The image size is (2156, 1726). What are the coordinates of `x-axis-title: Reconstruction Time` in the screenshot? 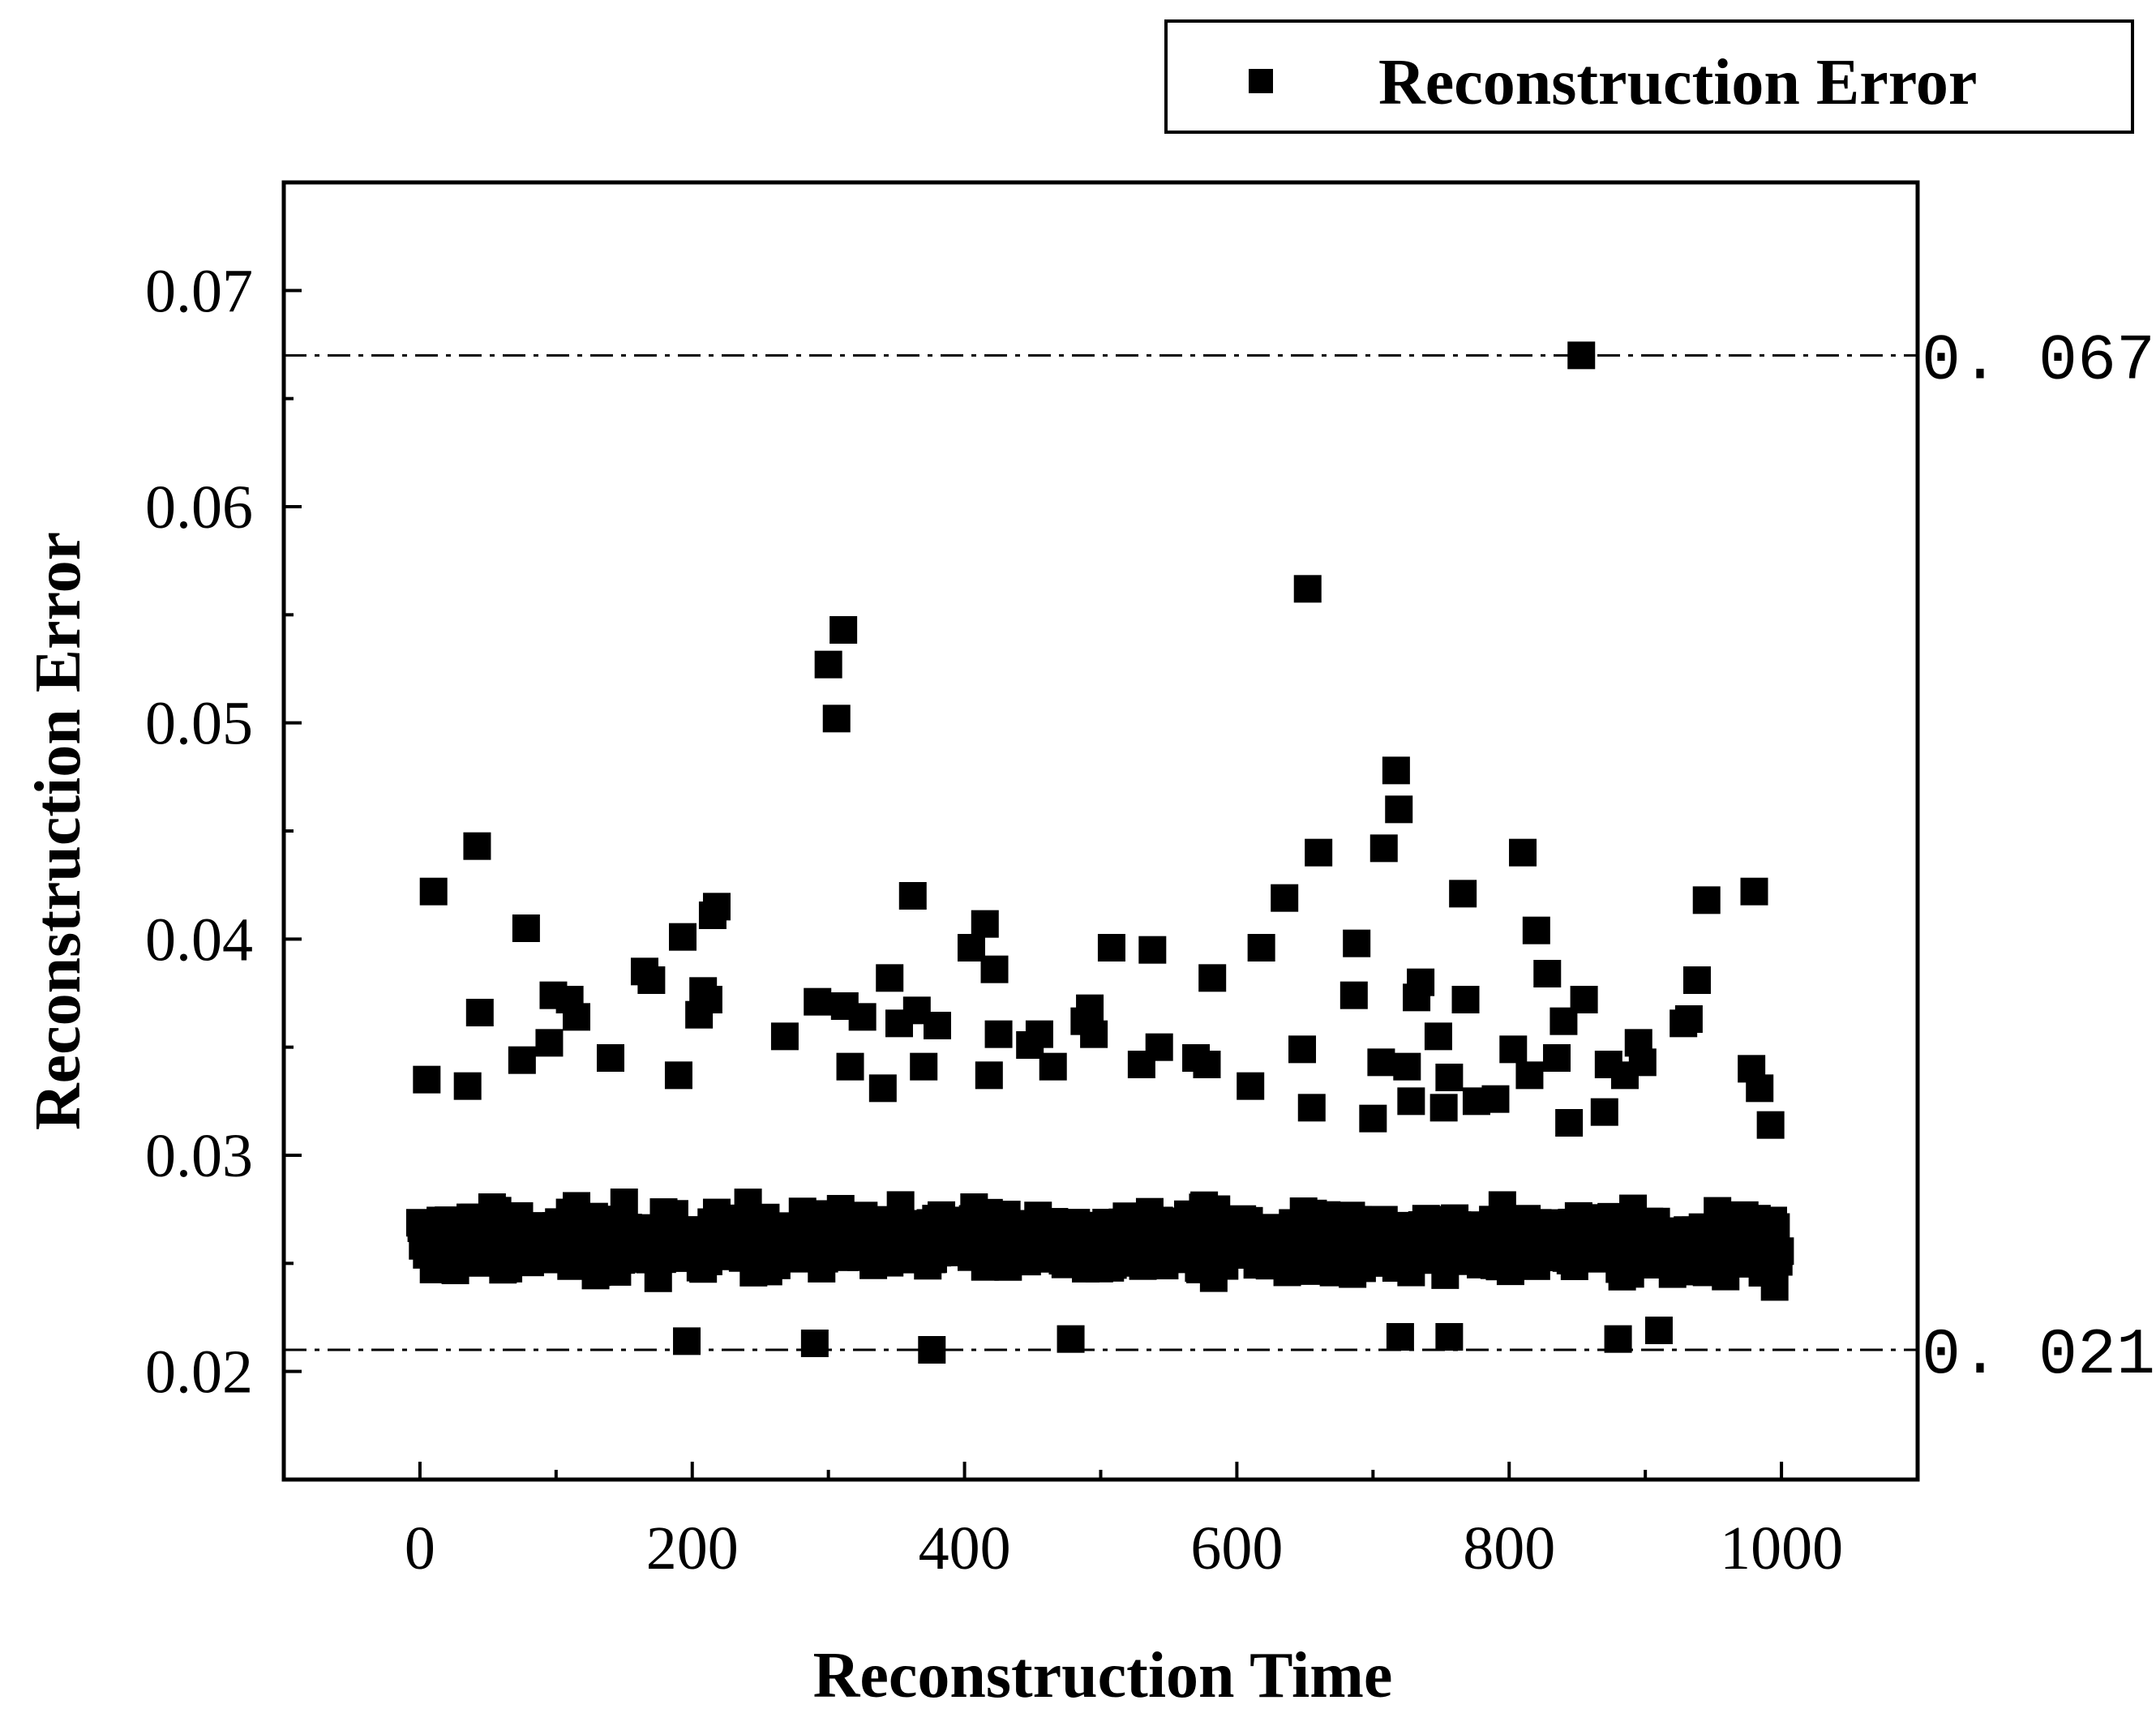 It's located at (1103, 1675).